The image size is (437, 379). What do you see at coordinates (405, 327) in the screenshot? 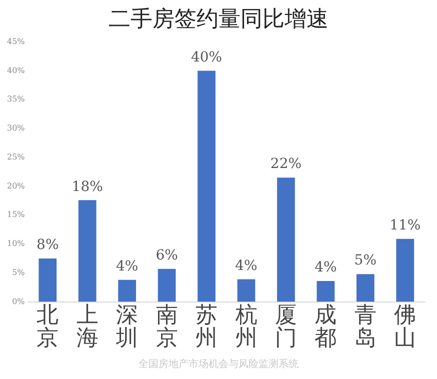
I see `x-tick-label: 佛山` at bounding box center [405, 327].